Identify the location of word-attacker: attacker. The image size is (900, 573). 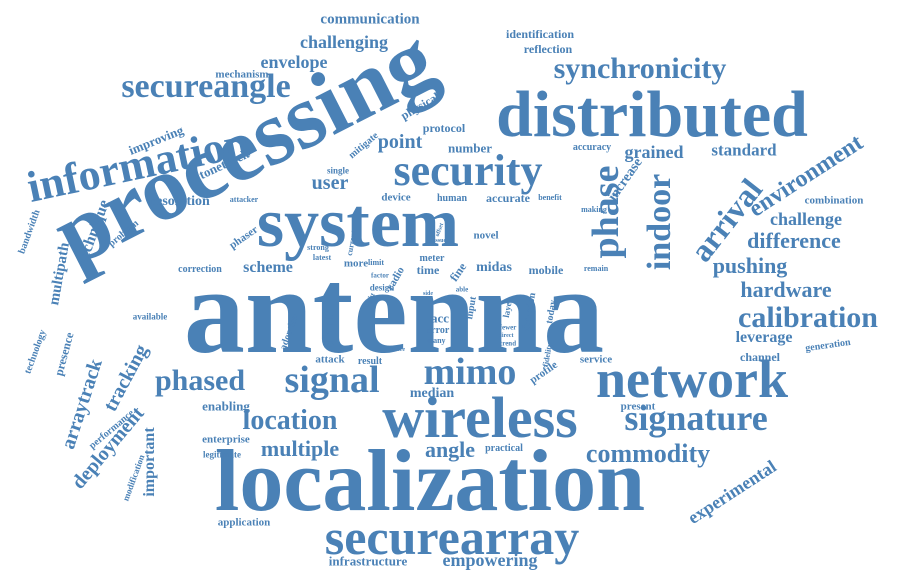
(244, 199).